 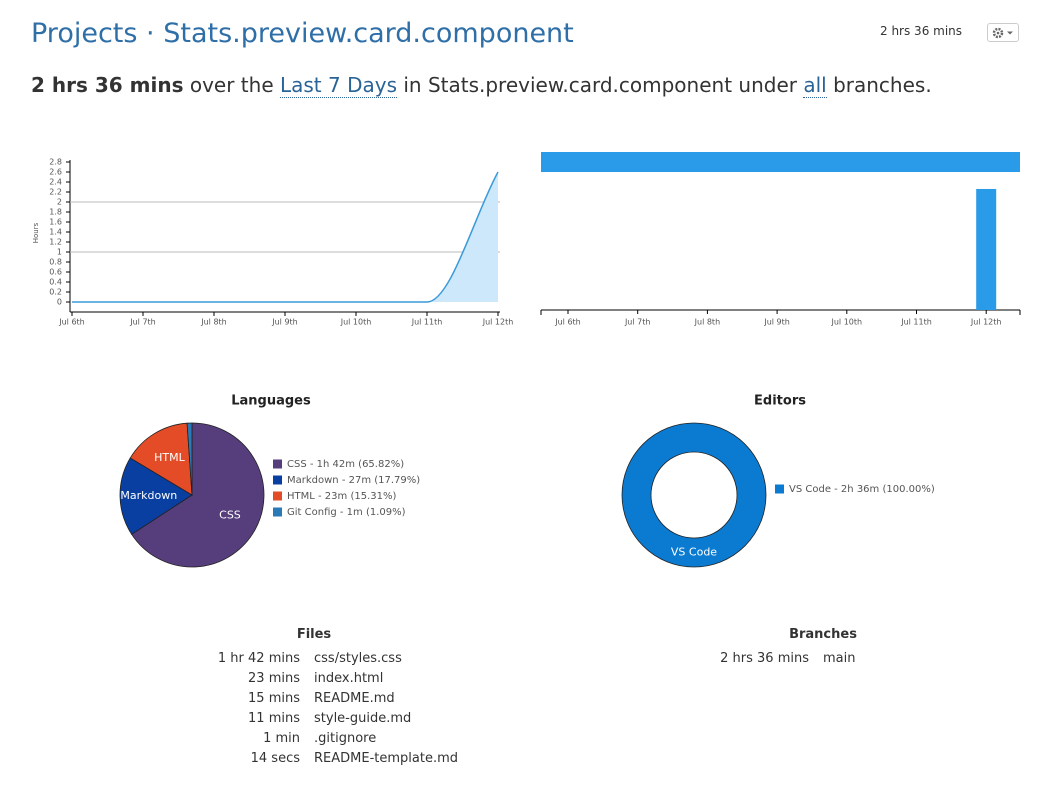 What do you see at coordinates (921, 31) in the screenshot?
I see `total-time: 2 hrs 36 mins` at bounding box center [921, 31].